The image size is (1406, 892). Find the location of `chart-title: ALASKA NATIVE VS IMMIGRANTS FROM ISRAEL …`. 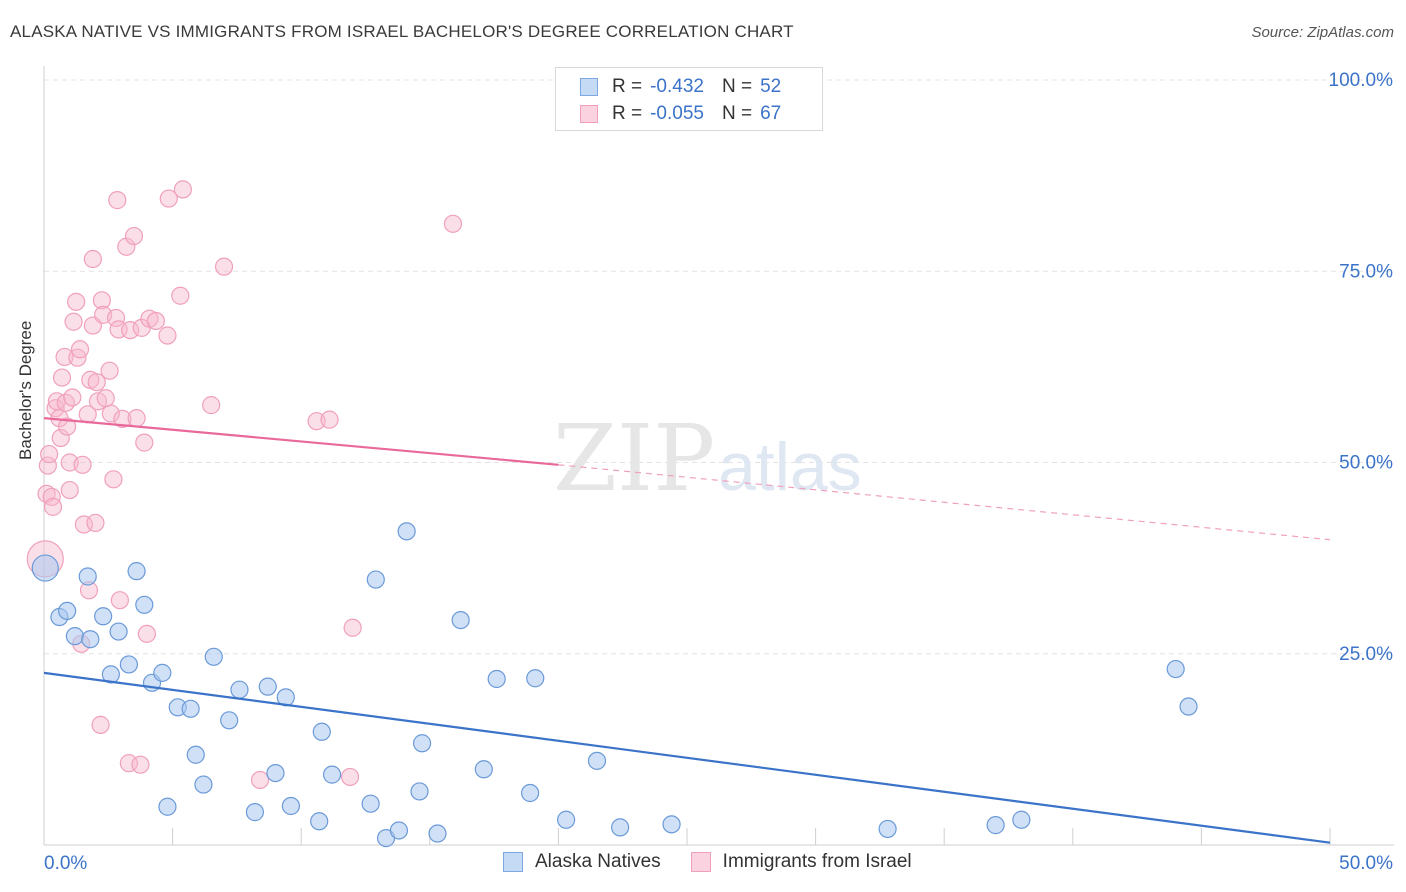

chart-title: ALASKA NATIVE VS IMMIGRANTS FROM ISRAEL … is located at coordinates (402, 31).